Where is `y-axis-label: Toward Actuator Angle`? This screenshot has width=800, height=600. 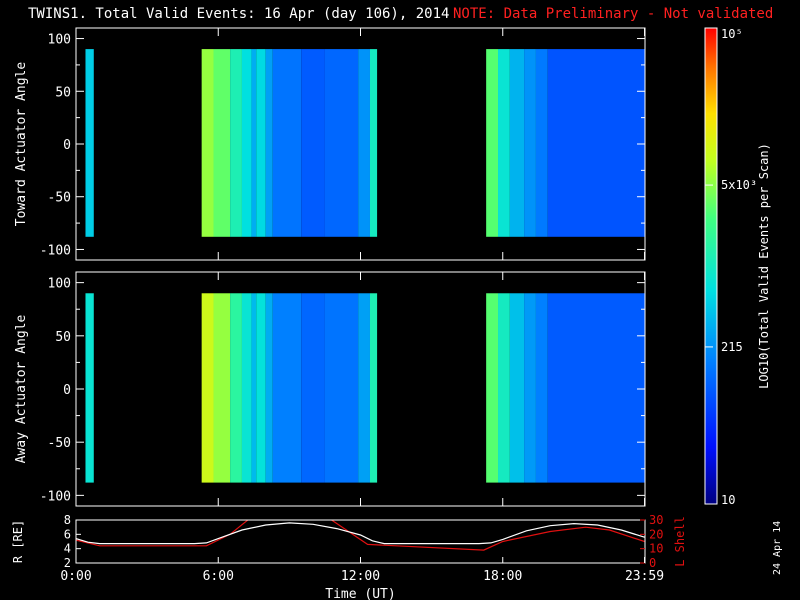 y-axis-label: Toward Actuator Angle is located at coordinates (21, 144).